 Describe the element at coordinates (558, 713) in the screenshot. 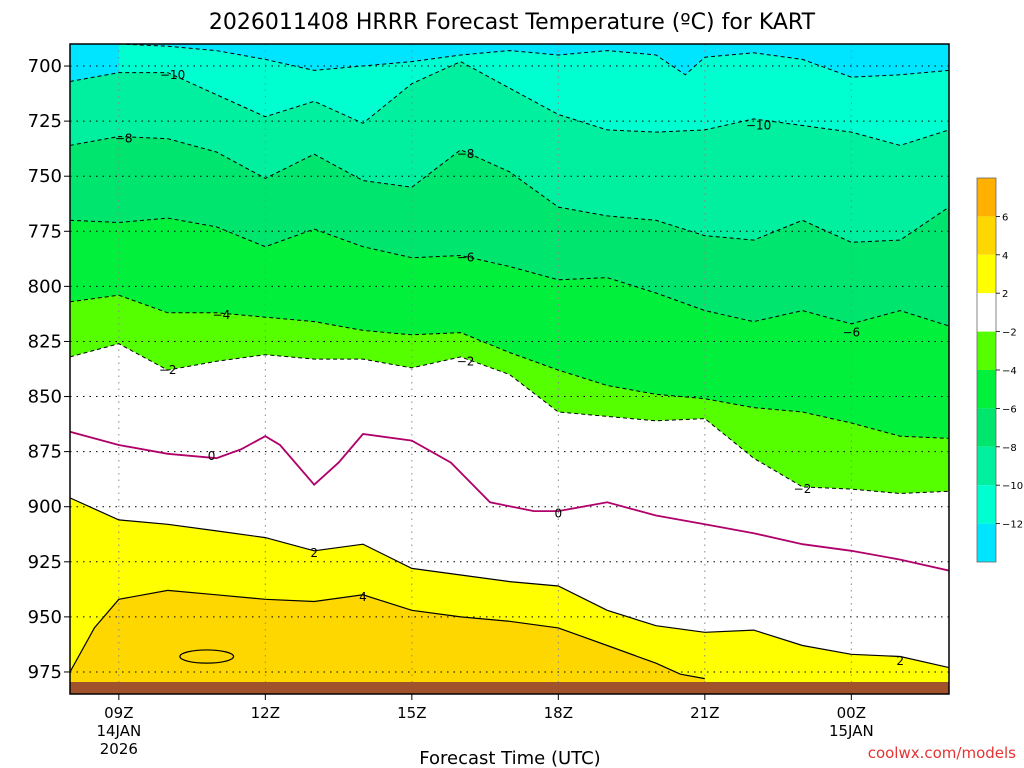

I see `x-tick-label-18-0: 18Z` at that location.